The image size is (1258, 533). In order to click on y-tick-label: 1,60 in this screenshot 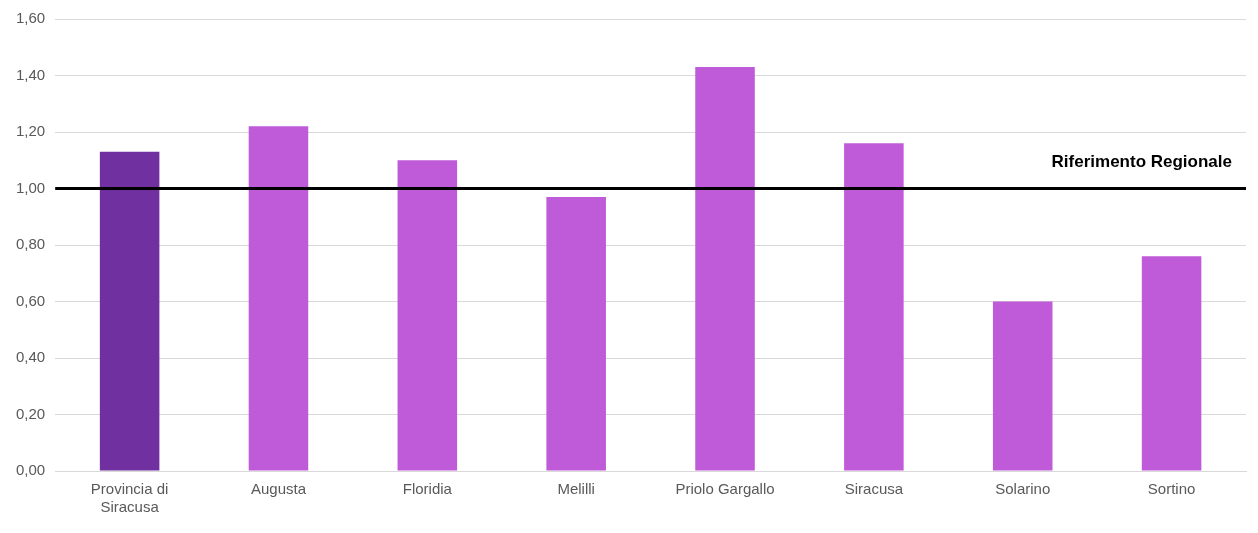, I will do `click(30, 18)`.